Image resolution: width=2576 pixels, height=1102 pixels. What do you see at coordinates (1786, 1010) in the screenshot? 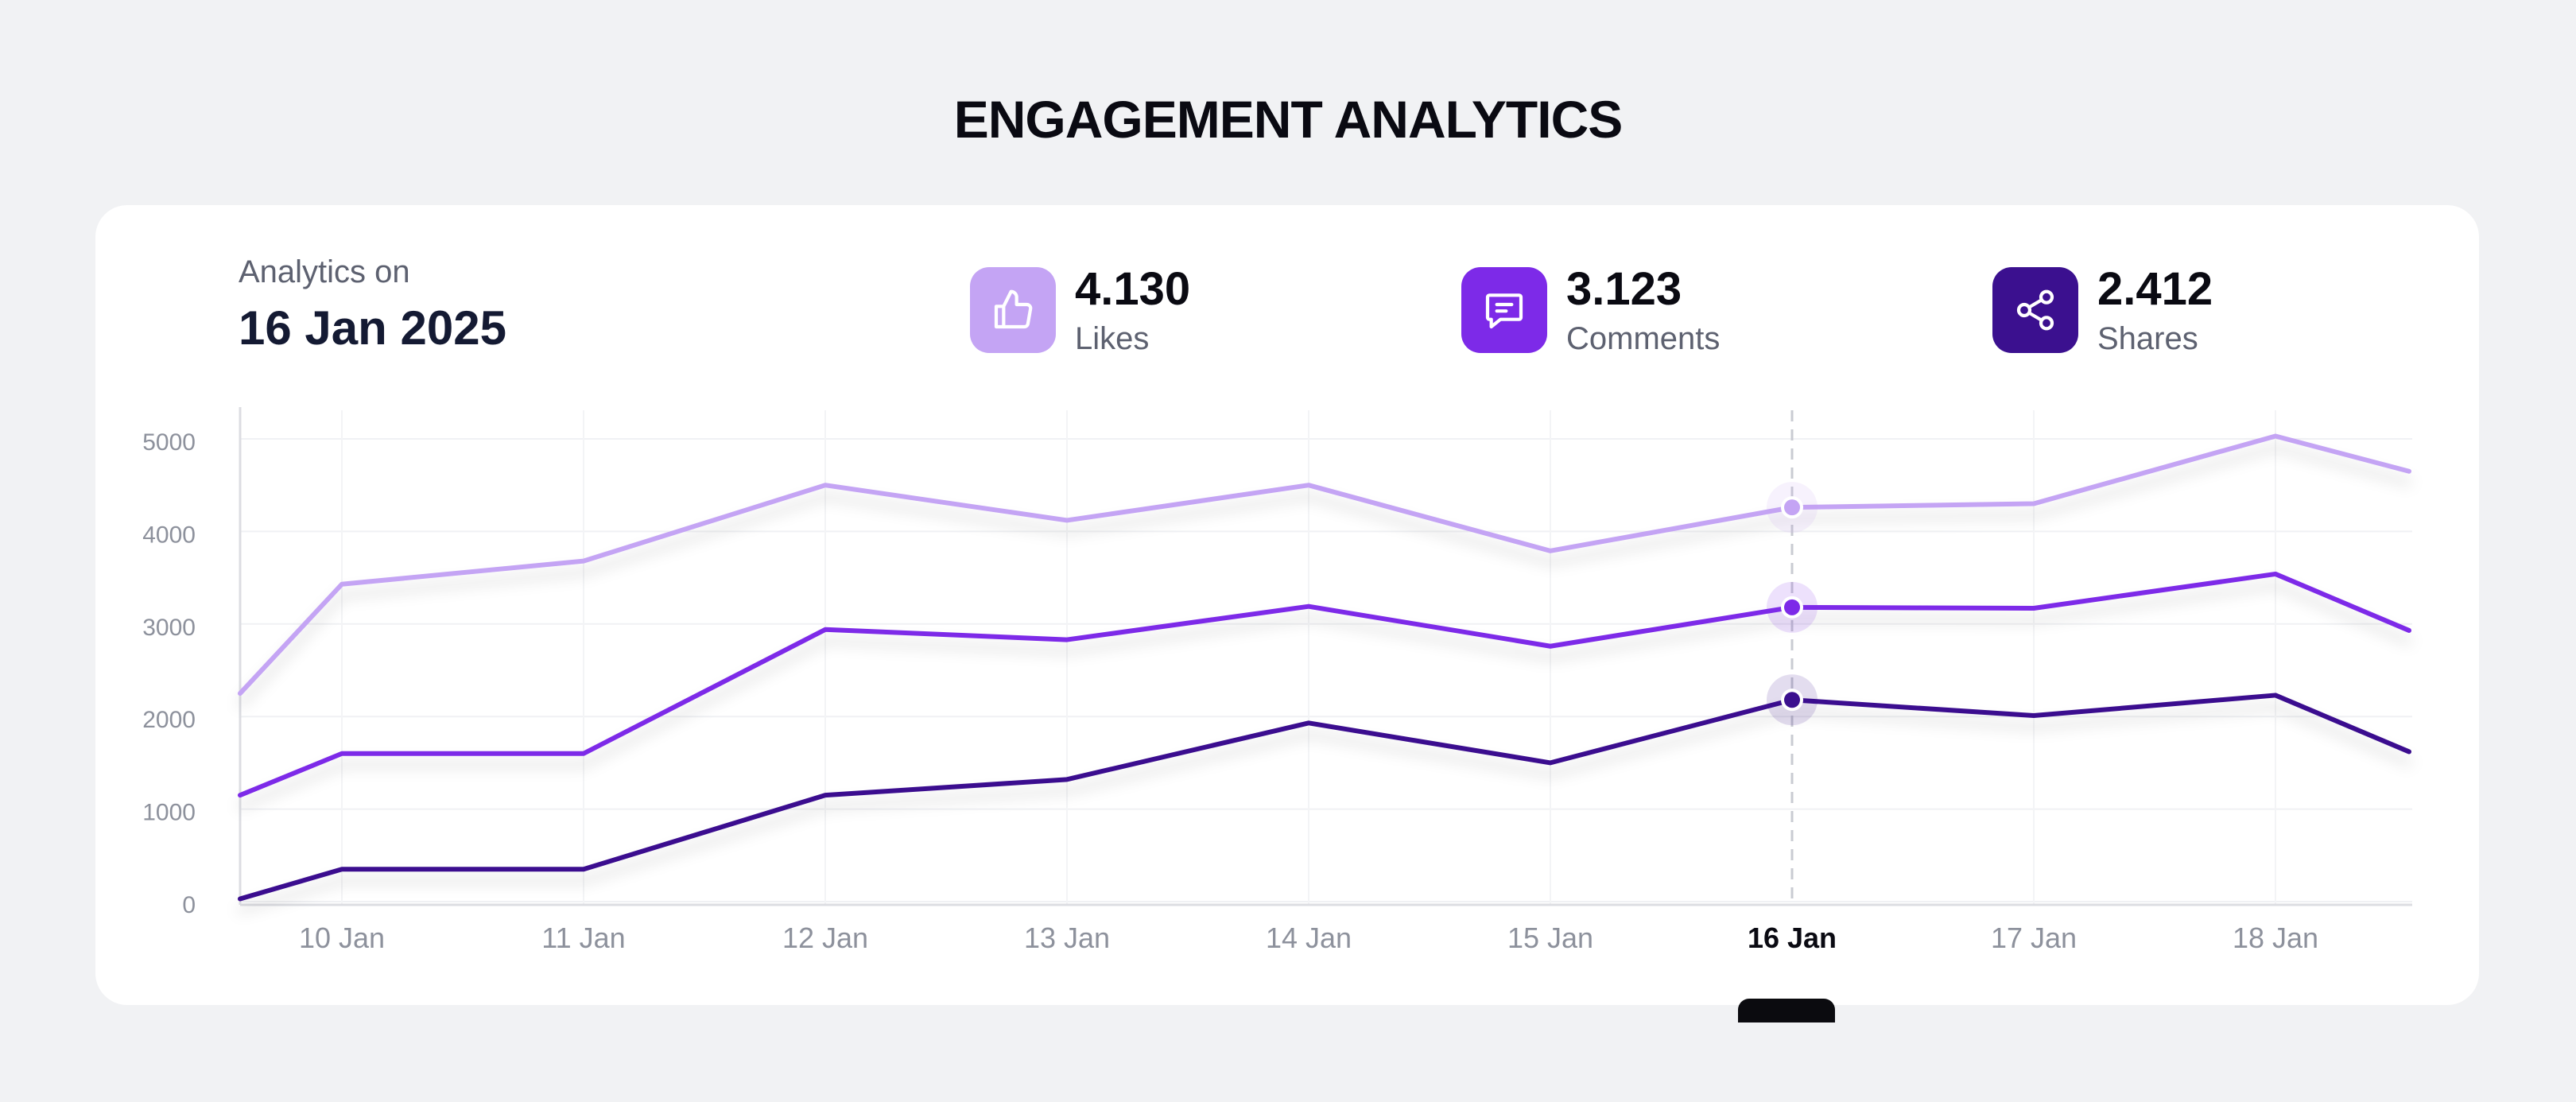
I see `tooltip-tab` at bounding box center [1786, 1010].